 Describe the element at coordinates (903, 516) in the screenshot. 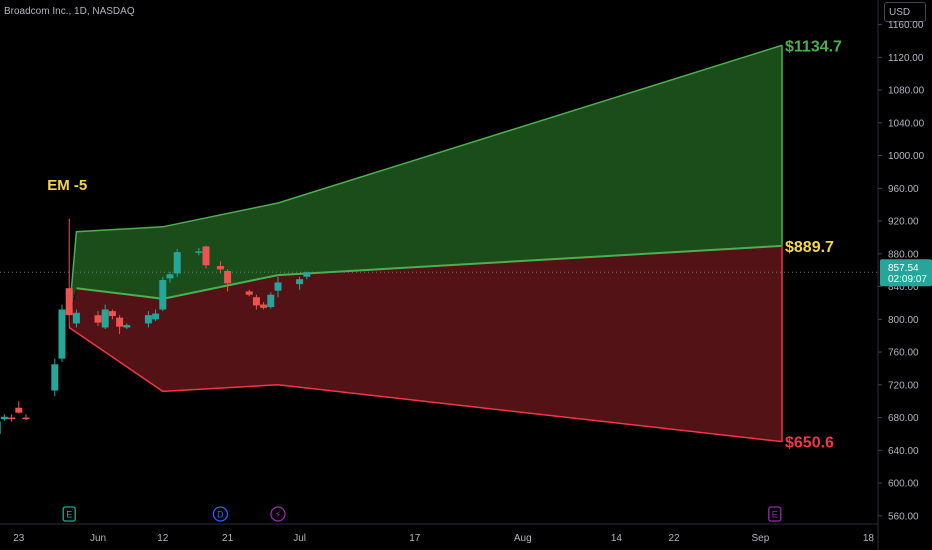

I see `y-tick-label: 560.00` at that location.